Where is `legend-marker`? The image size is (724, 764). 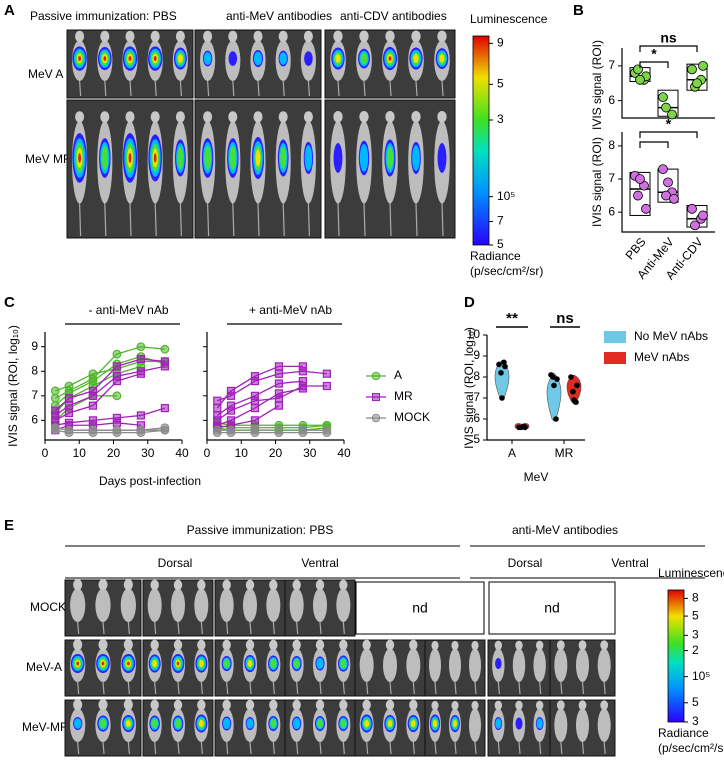
legend-marker is located at coordinates (376, 397).